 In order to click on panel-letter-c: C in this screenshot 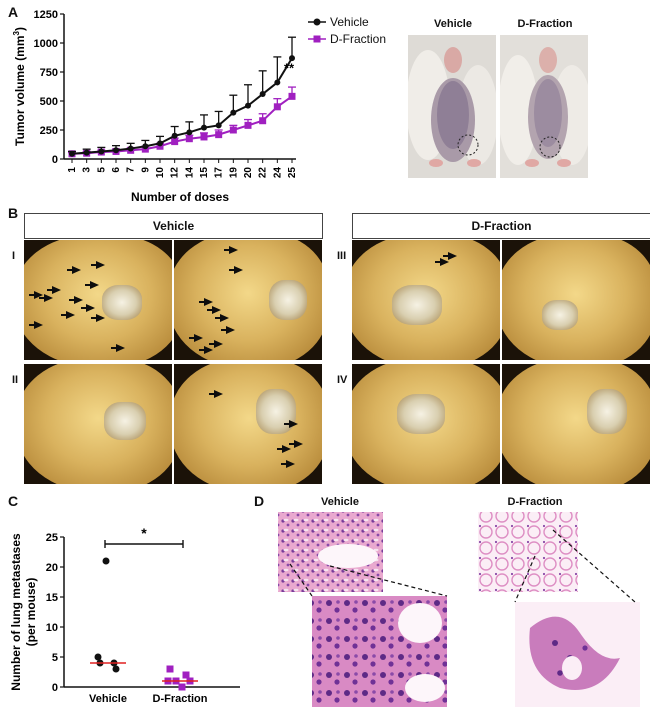, I will do `click(13, 501)`.